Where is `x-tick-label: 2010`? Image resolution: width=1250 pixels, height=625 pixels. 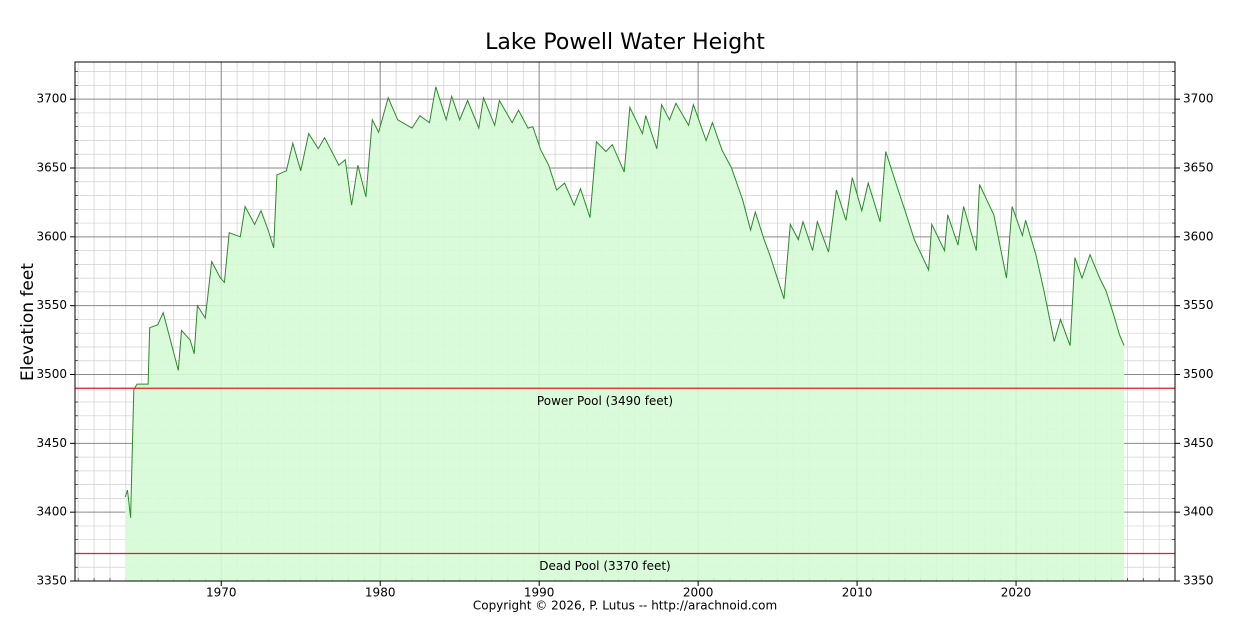
x-tick-label: 2010 is located at coordinates (857, 593).